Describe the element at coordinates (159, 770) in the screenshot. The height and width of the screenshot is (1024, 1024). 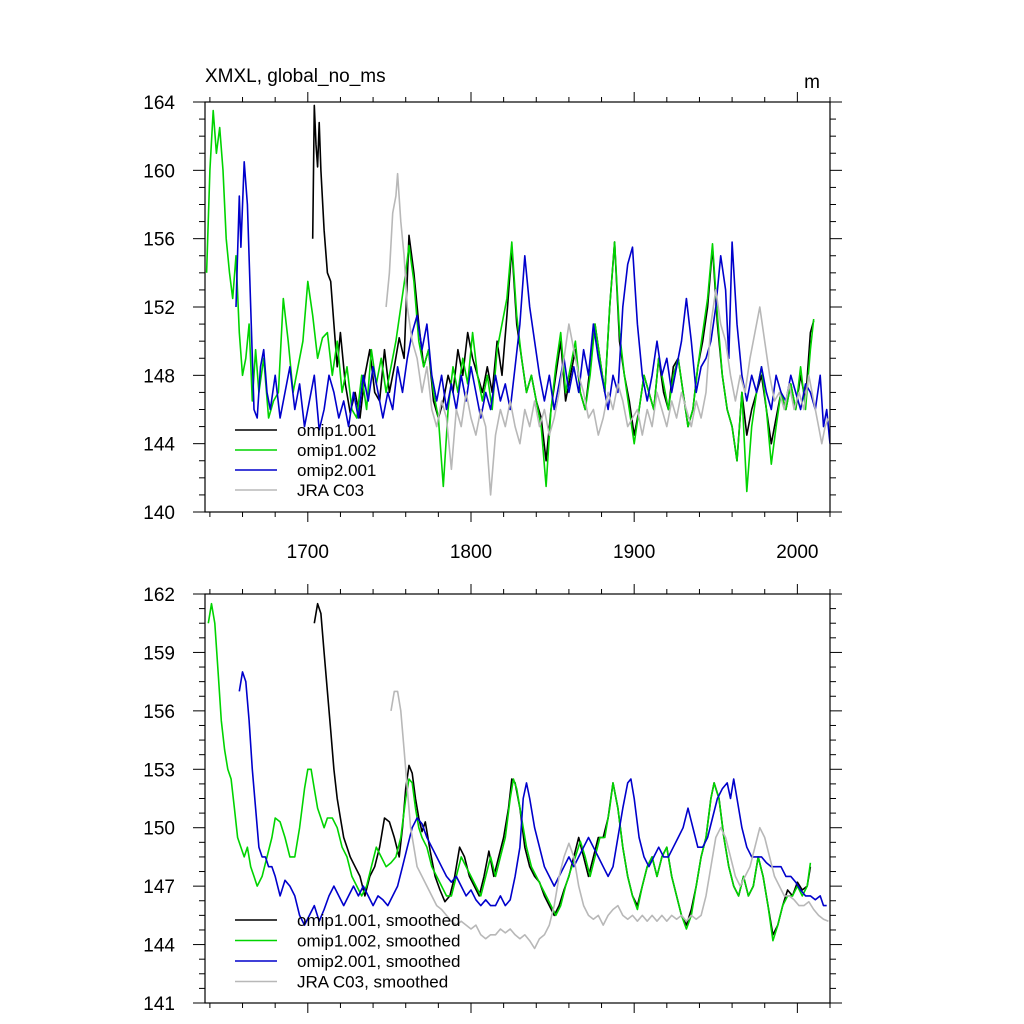
I see `y-tick-label: 153` at that location.